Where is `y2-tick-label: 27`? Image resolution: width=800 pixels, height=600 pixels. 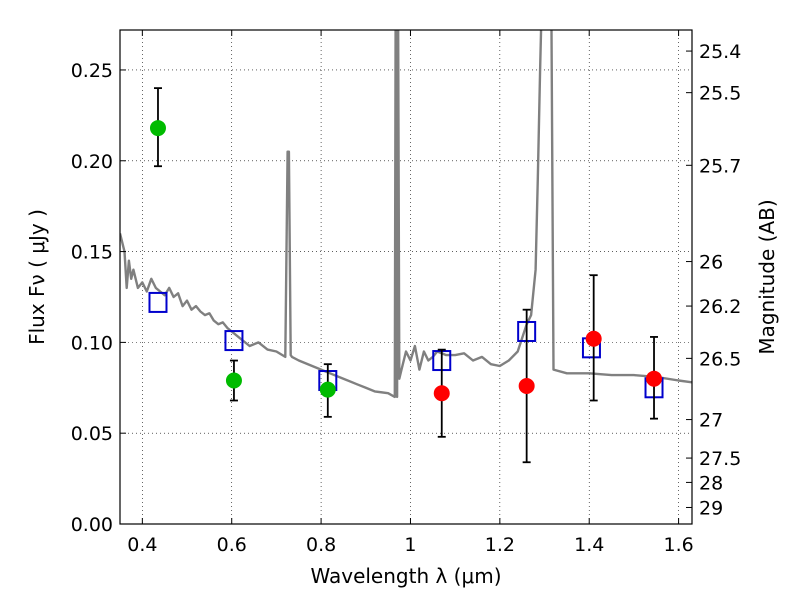 y2-tick-label: 27 is located at coordinates (711, 421).